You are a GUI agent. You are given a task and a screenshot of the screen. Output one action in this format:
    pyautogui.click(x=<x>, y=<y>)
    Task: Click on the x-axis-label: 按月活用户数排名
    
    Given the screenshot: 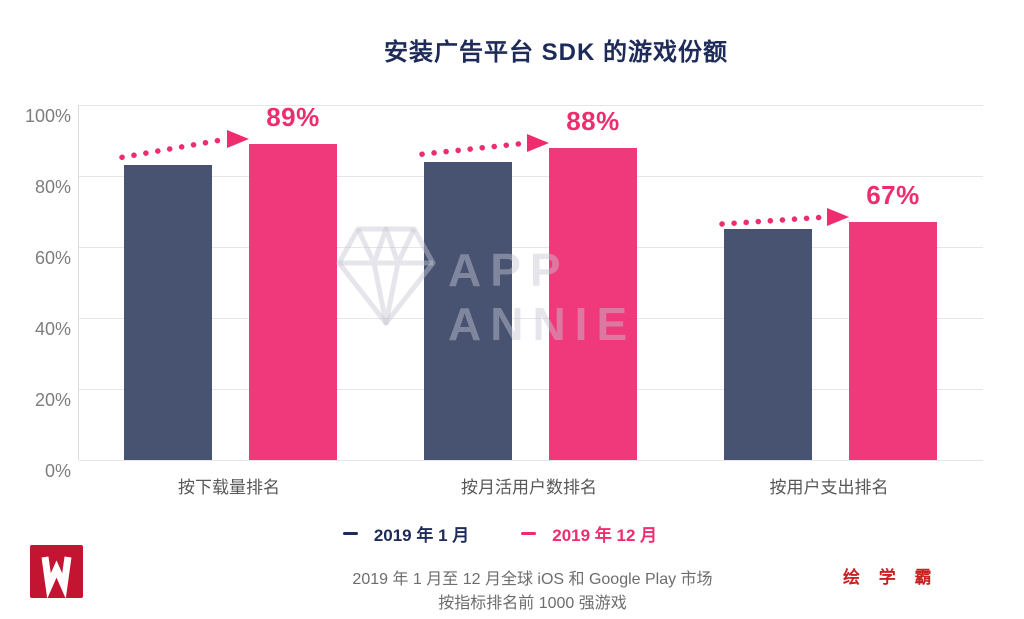 What is the action you would take?
    pyautogui.click(x=529, y=487)
    